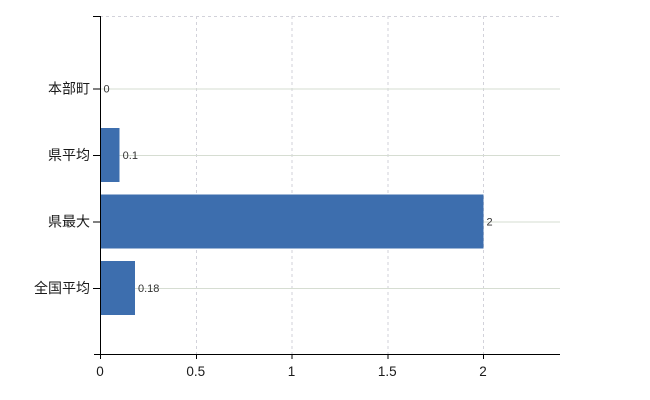  What do you see at coordinates (490, 222) in the screenshot?
I see `bar-value-label: 2` at bounding box center [490, 222].